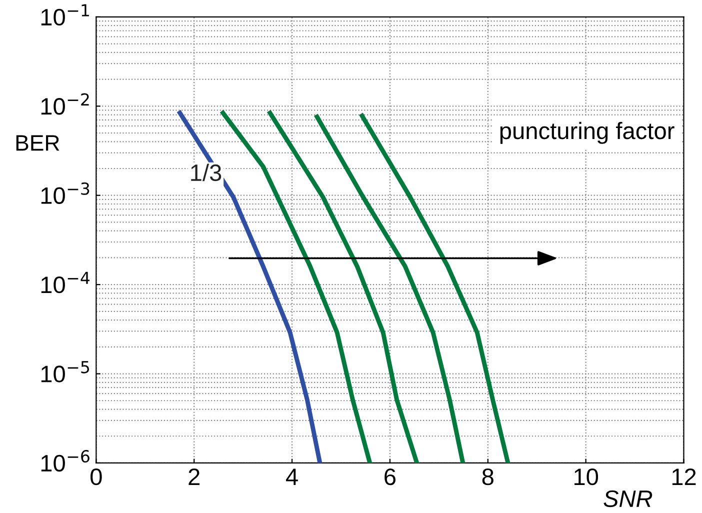  I want to click on y-tick-label: 10$^{−5}$, so click(65, 371).